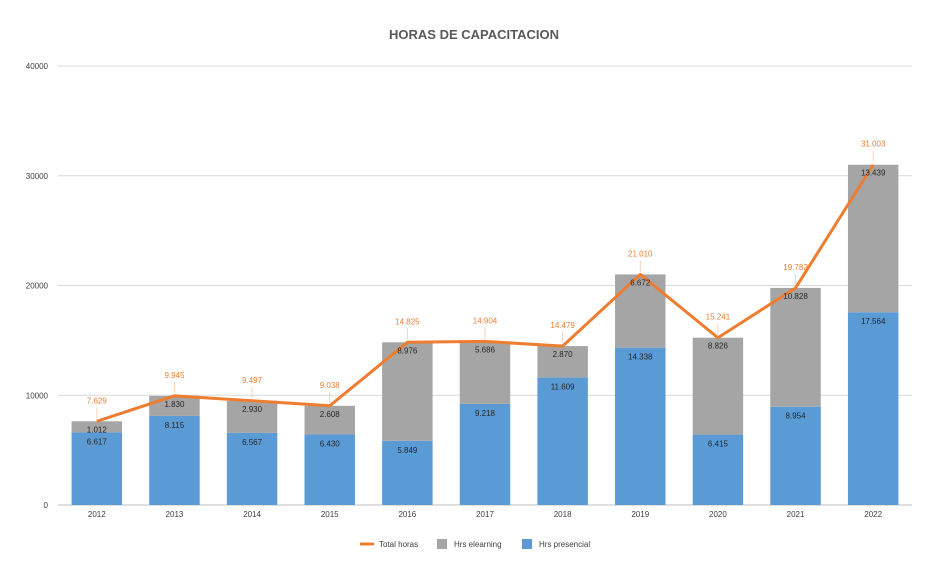 This screenshot has height=576, width=949. What do you see at coordinates (718, 317) in the screenshot?
I see `data-label-total: 15.241` at bounding box center [718, 317].